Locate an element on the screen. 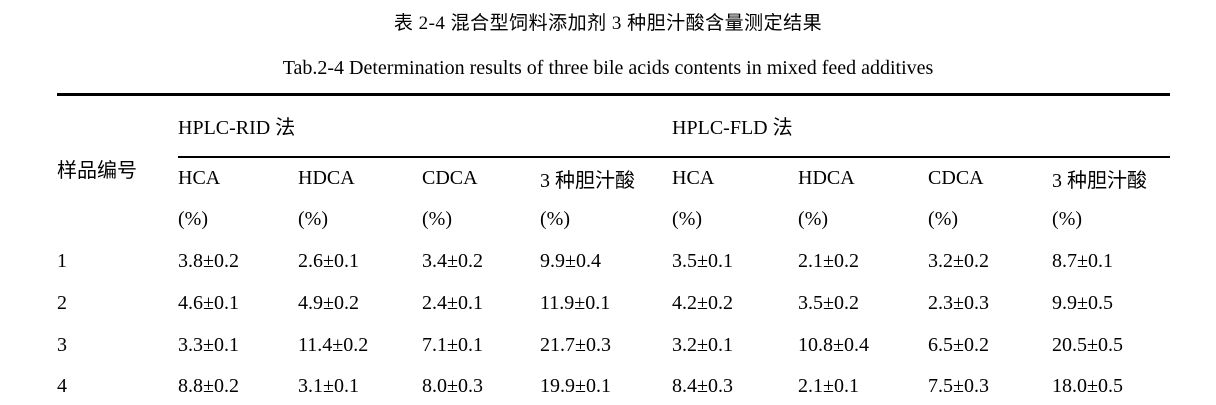  value-cell: 11.9±0.1 is located at coordinates (575, 303).